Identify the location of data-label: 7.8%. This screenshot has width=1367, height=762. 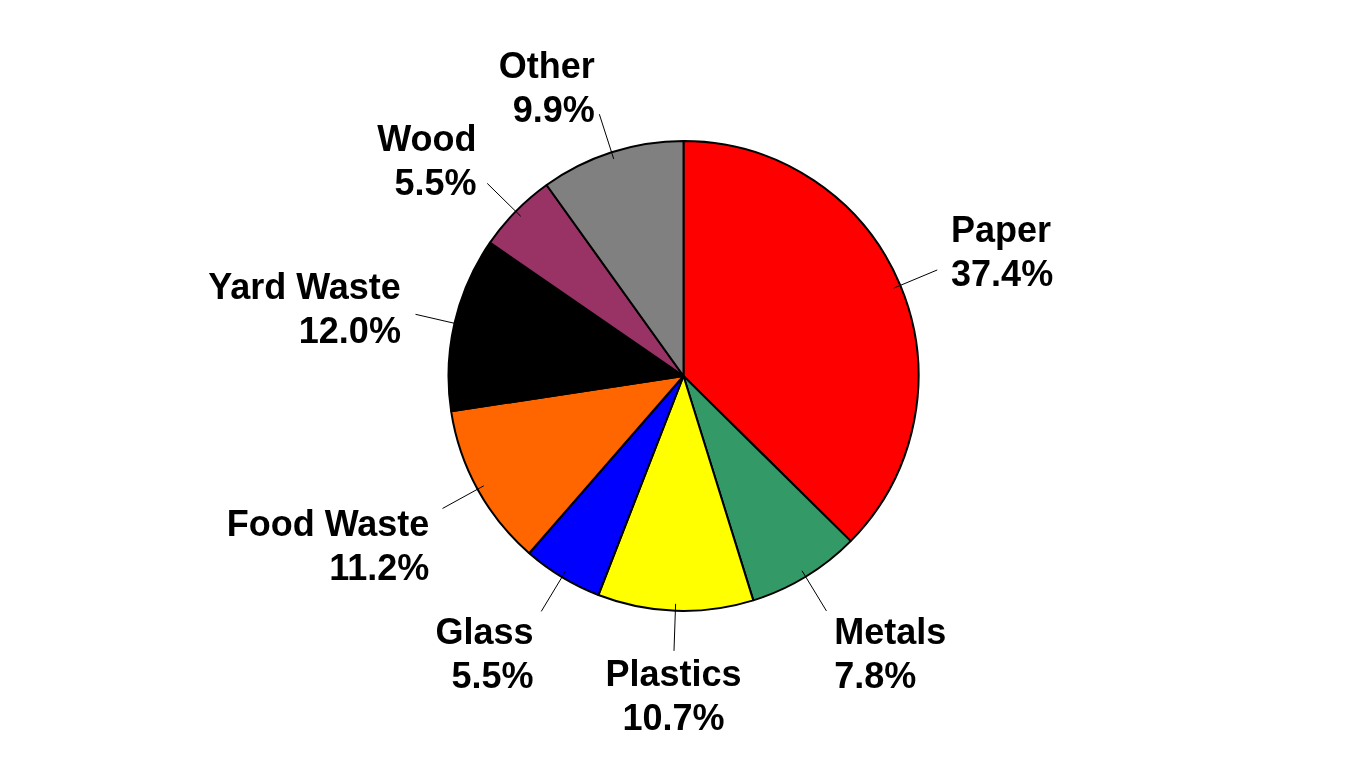
(875, 675).